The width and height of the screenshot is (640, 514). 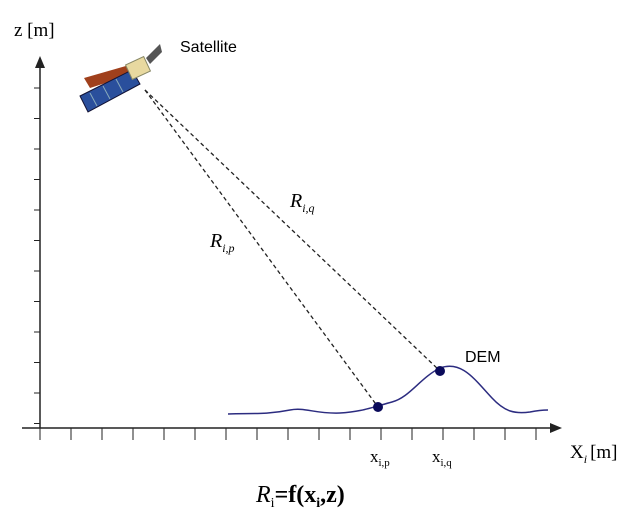 I want to click on range-p-label: Ri,p, so click(x=222, y=242).